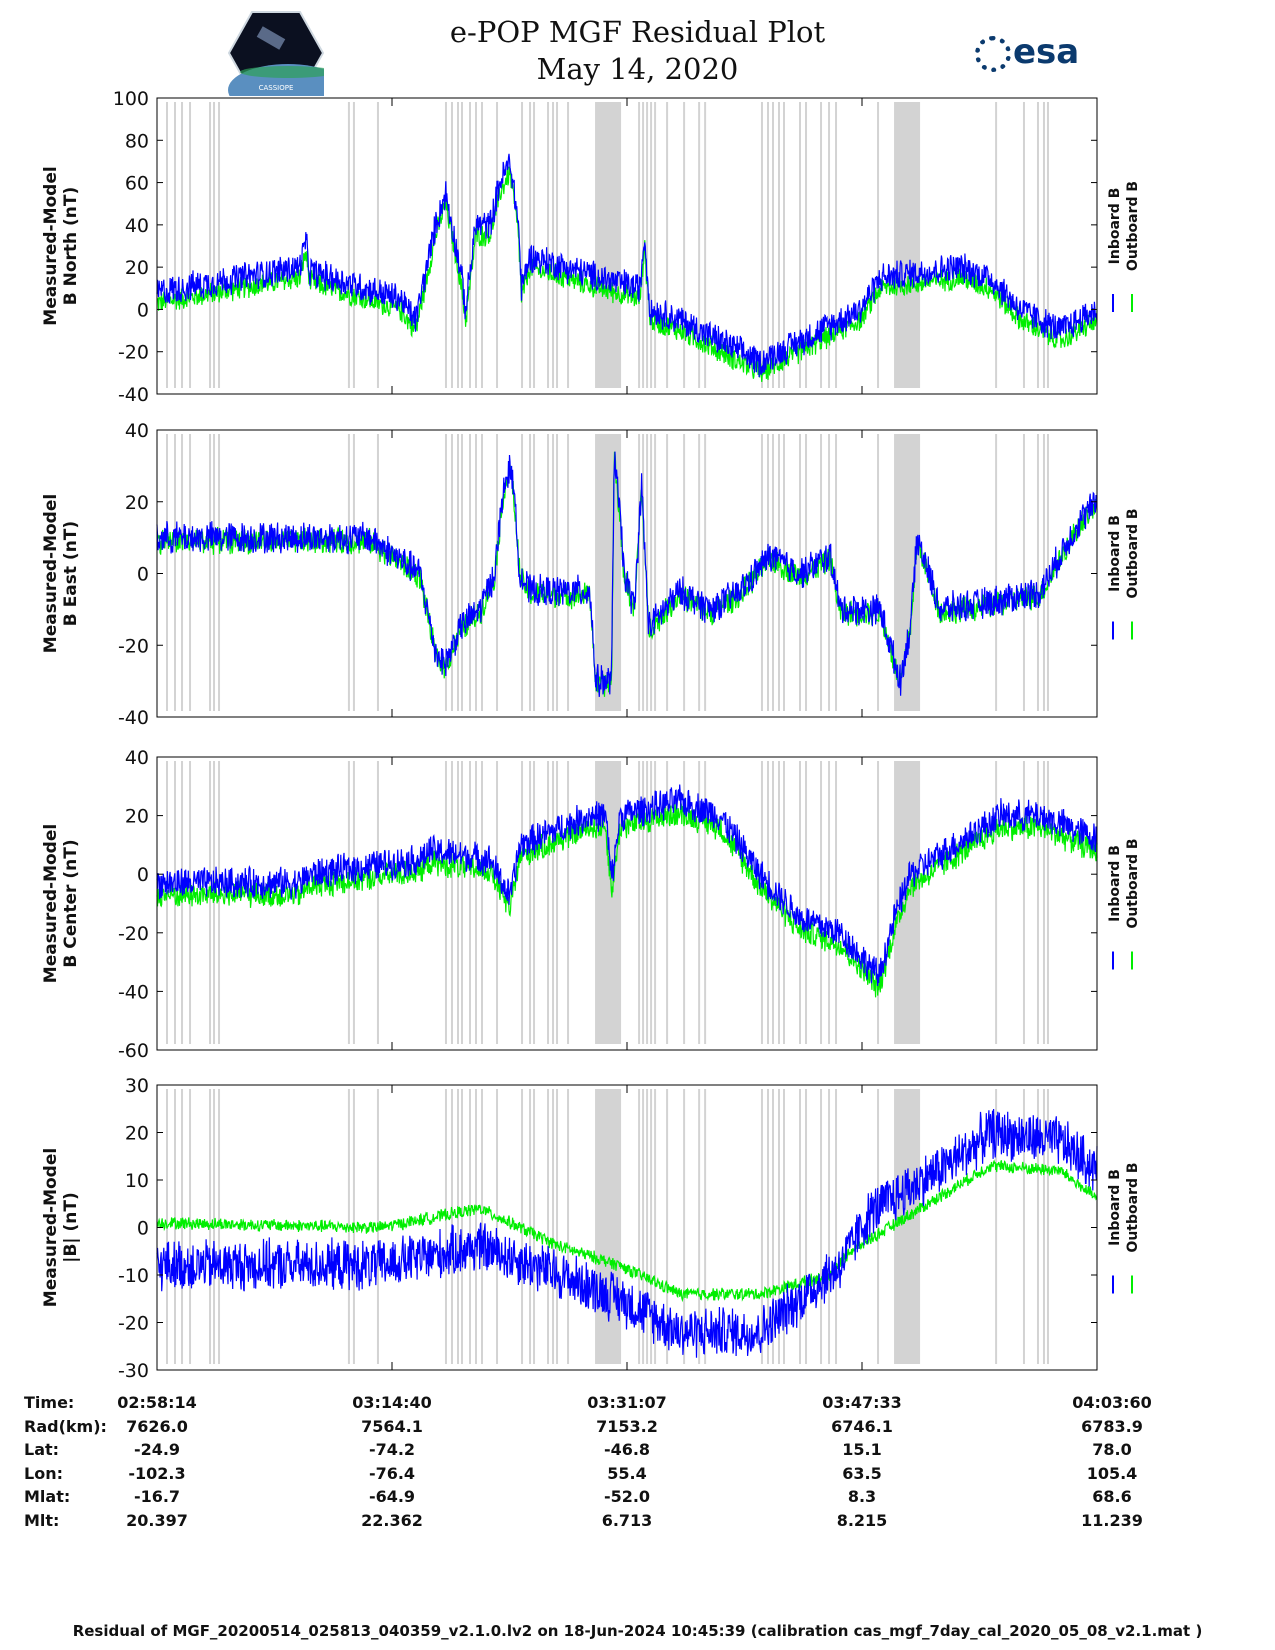  I want to click on info-value: 105.4, so click(1112, 1473).